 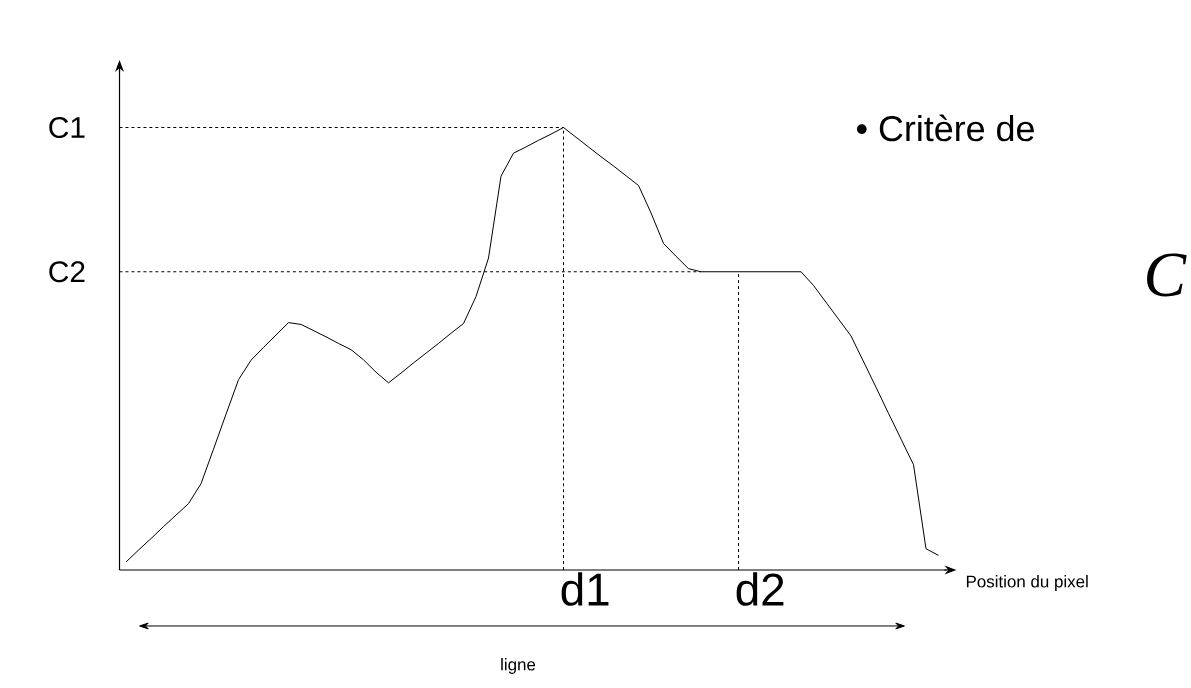 What do you see at coordinates (67, 127) in the screenshot?
I see `ref-line-label: C1` at bounding box center [67, 127].